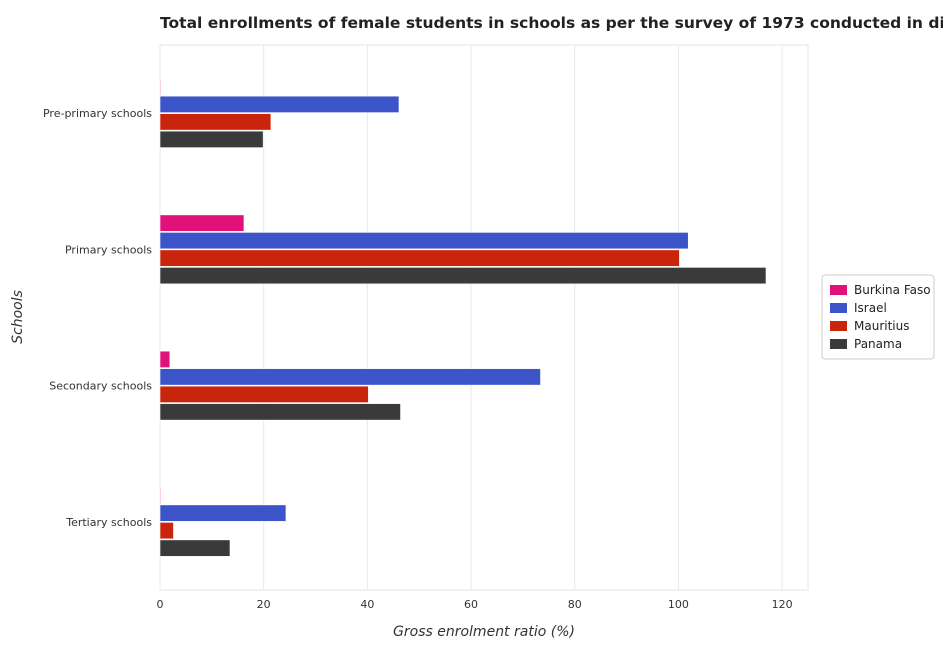  Describe the element at coordinates (160, 604) in the screenshot. I see `x-tick-label: 0` at that location.